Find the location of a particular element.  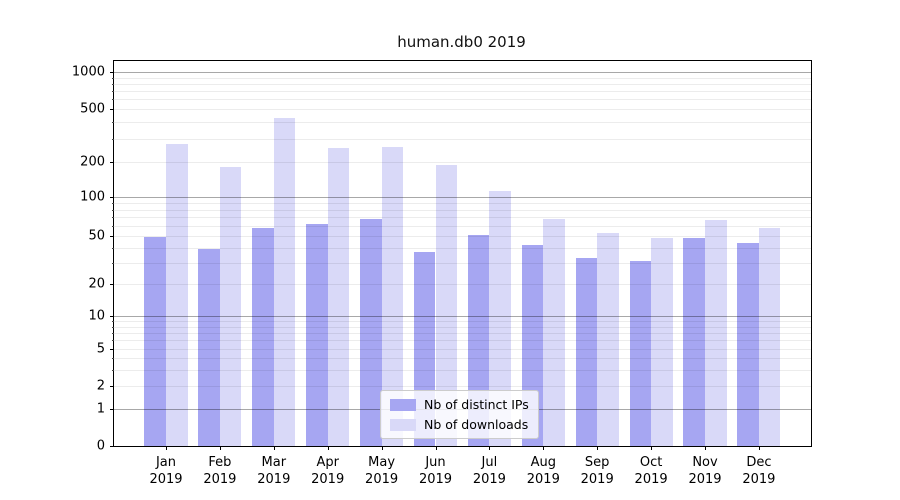

y-tick-label: 20 is located at coordinates (96, 284).